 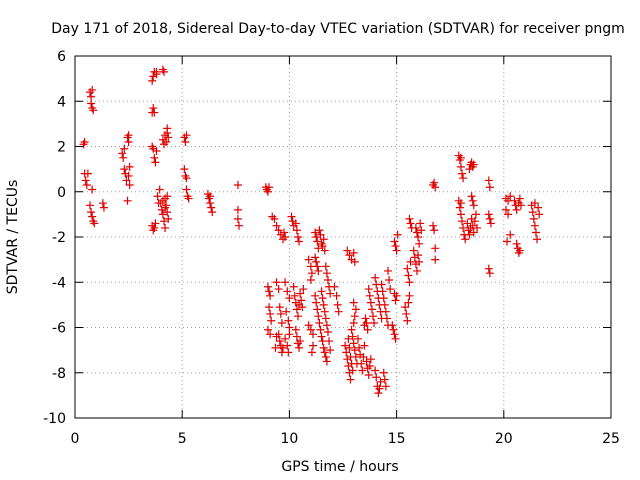 I want to click on y-axis-label: SDTVAR / TECUs, so click(x=13, y=237).